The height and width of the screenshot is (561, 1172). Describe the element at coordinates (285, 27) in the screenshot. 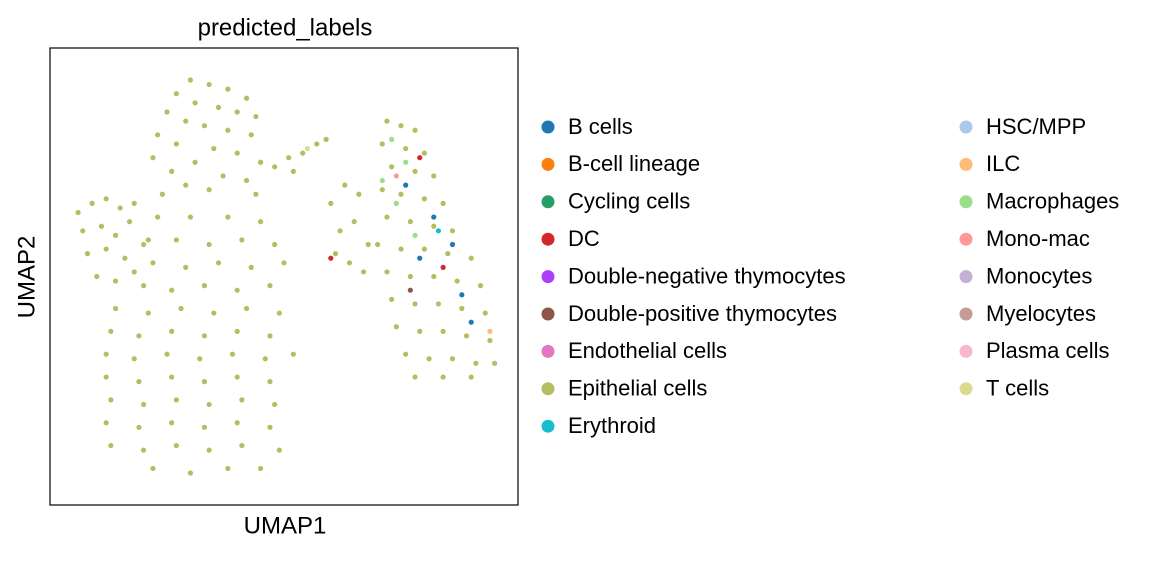

I see `chart-title: predicted_labels` at that location.